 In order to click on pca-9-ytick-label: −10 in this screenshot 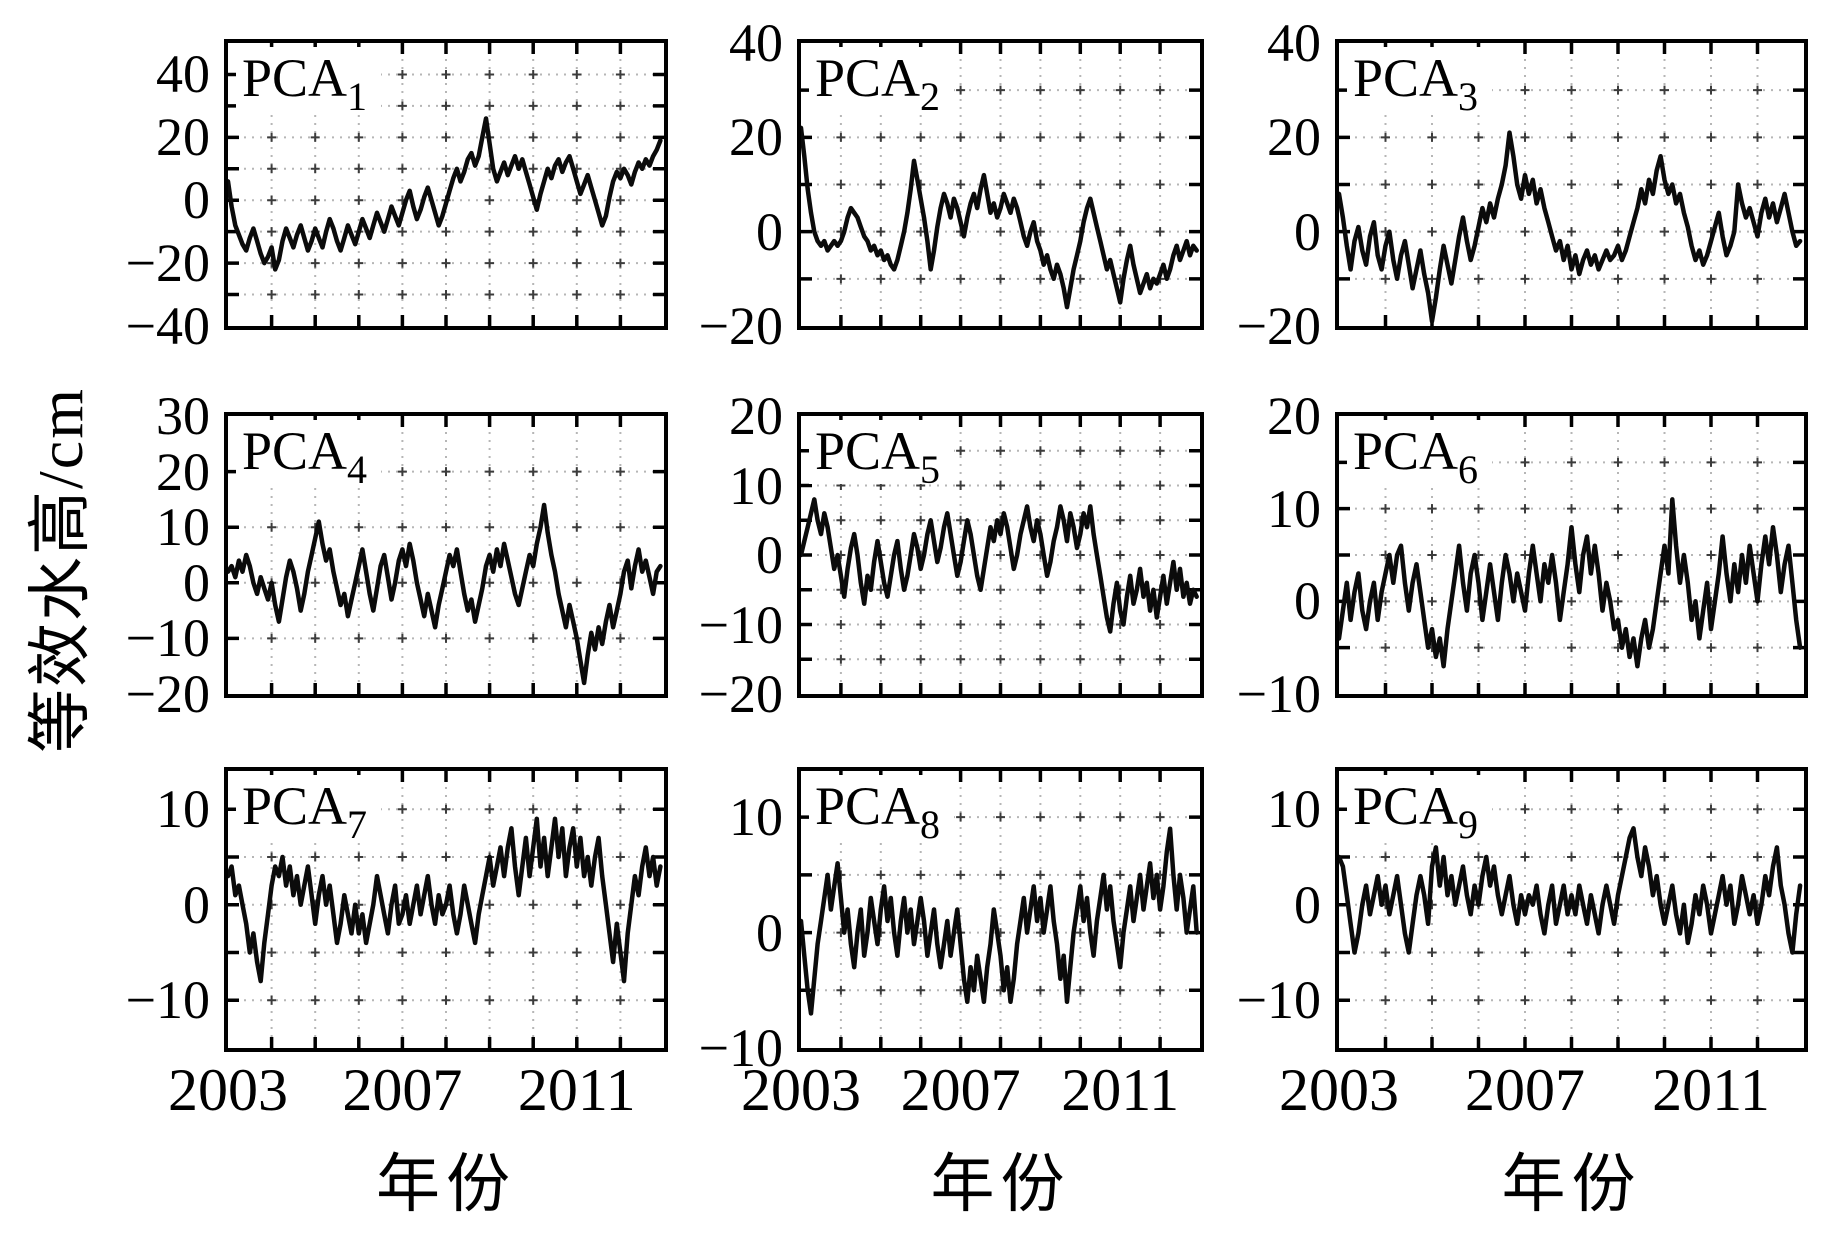, I will do `click(1278, 1000)`.